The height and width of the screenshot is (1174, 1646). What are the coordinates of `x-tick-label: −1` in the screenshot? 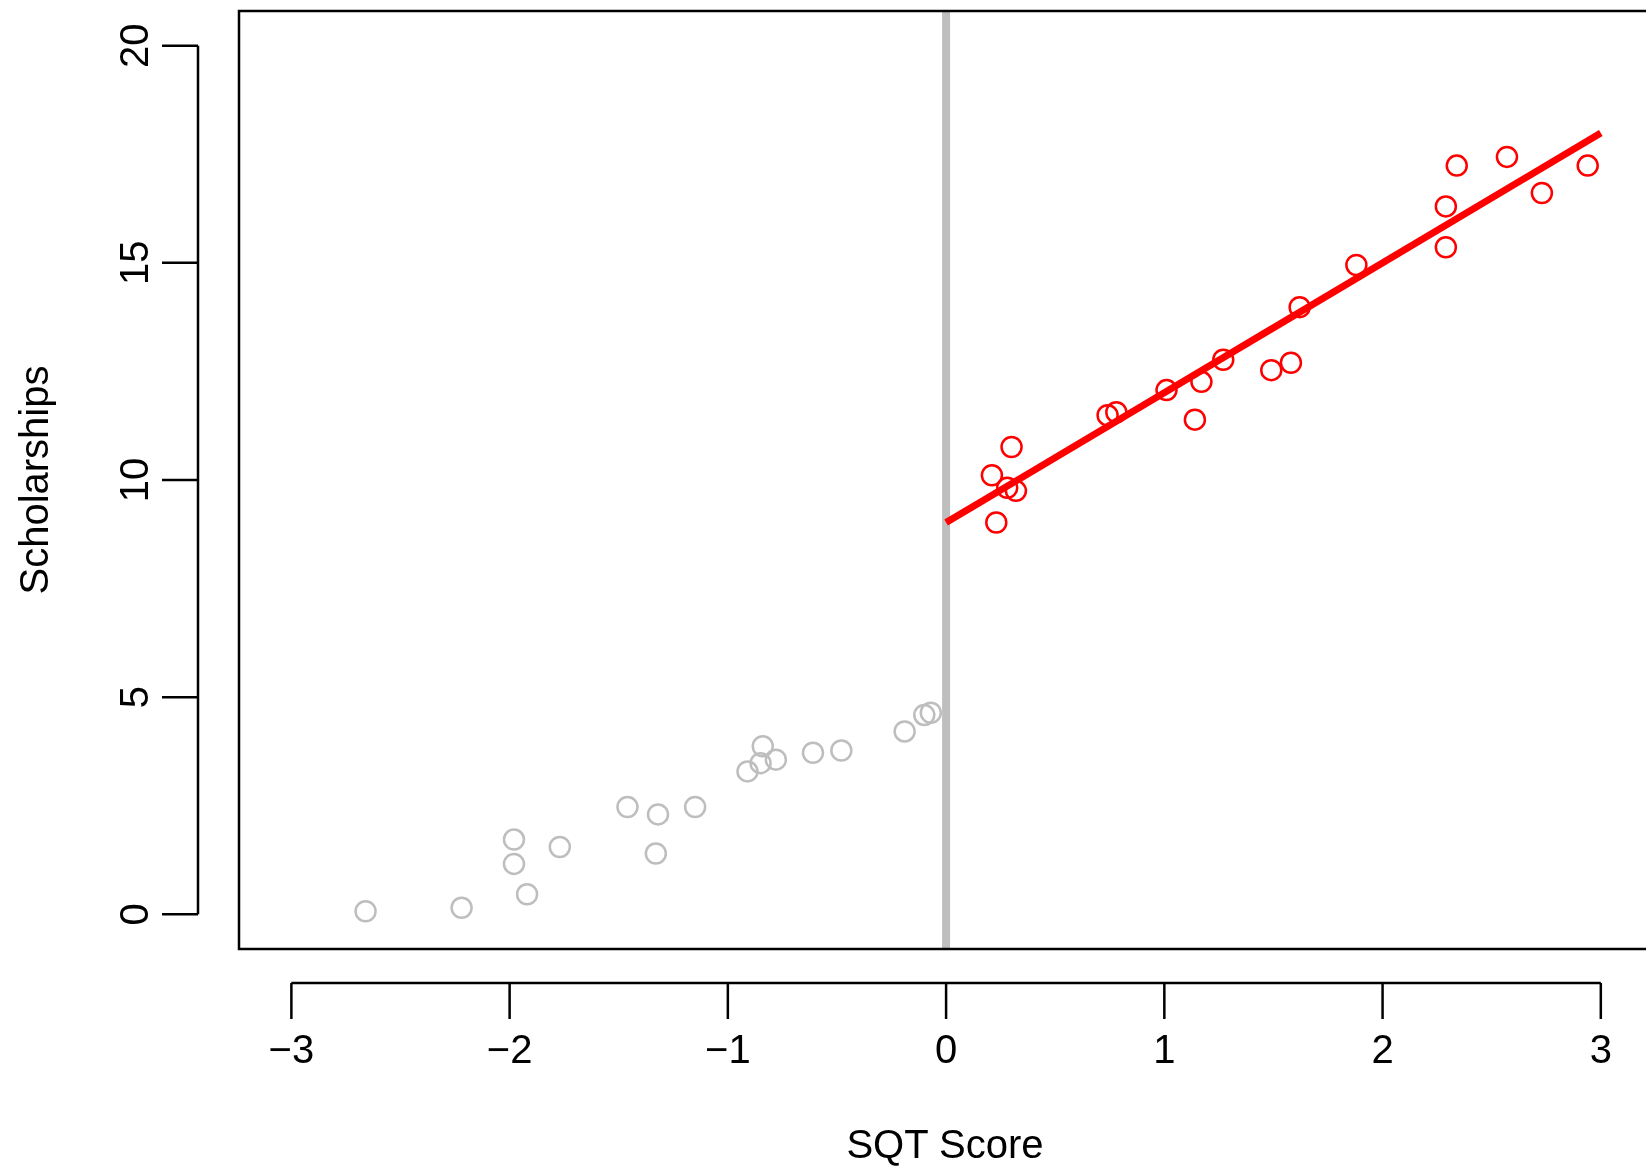 It's located at (728, 1049).